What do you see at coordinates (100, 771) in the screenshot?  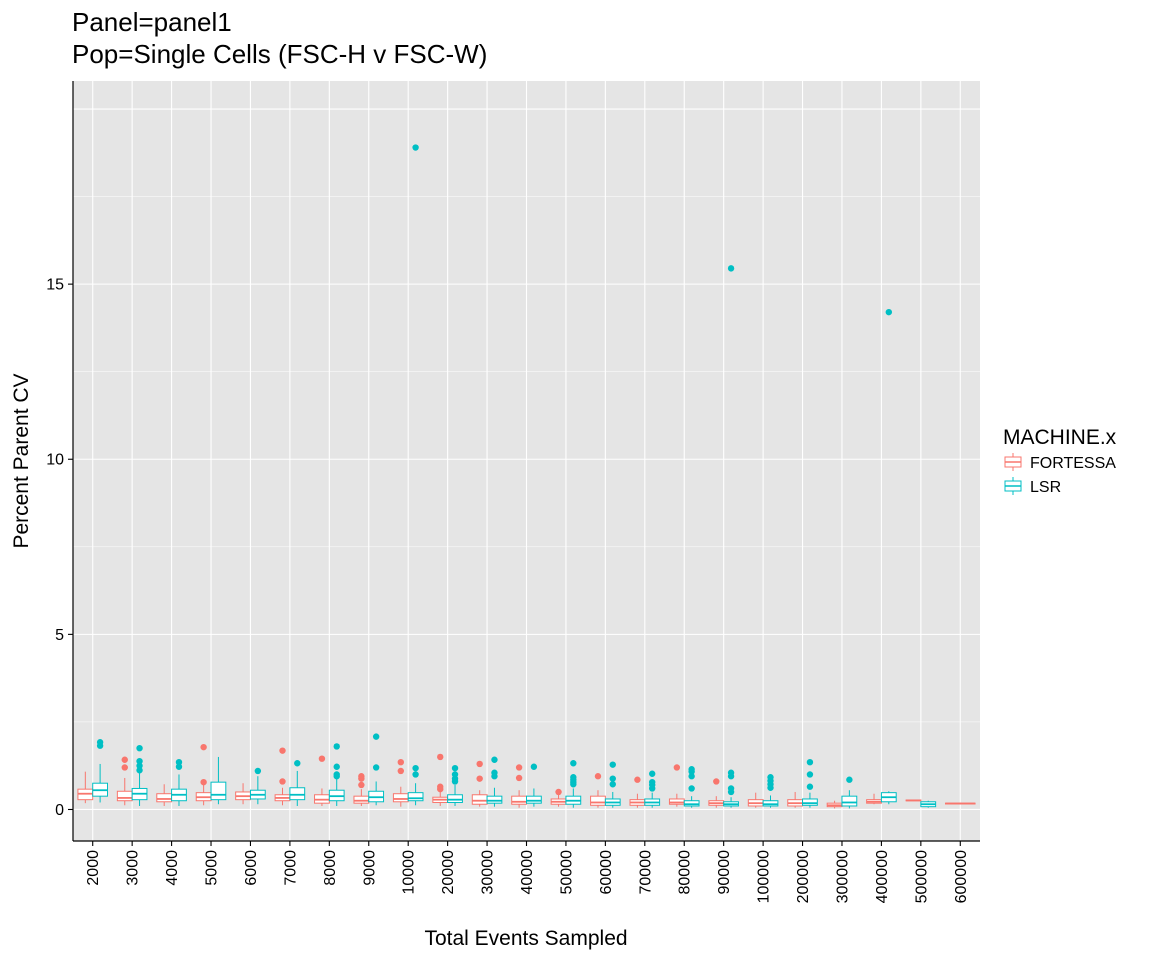 I see `box-lsr-2000` at bounding box center [100, 771].